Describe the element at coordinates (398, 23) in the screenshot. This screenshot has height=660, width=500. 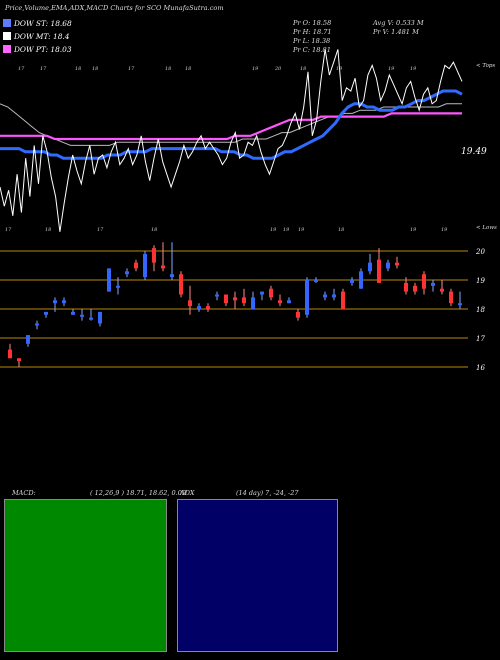
I see `quote-avg-volume: Avg V: 0.533 M` at that location.